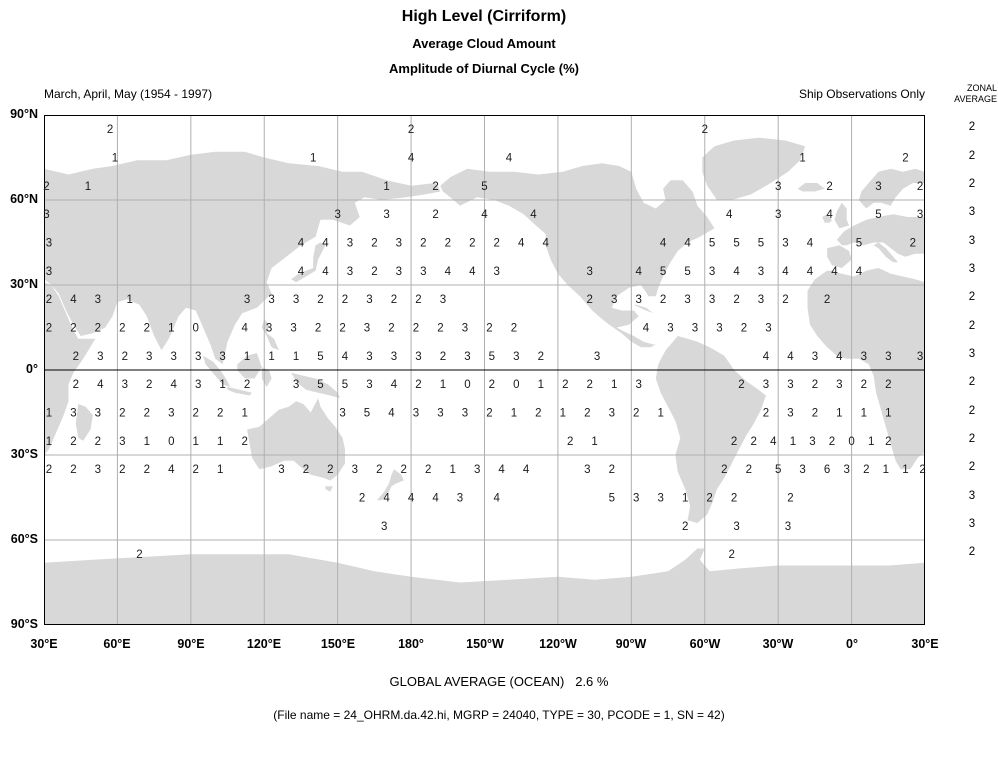  I want to click on chart-subtitle: Average Cloud Amount, so click(484, 43).